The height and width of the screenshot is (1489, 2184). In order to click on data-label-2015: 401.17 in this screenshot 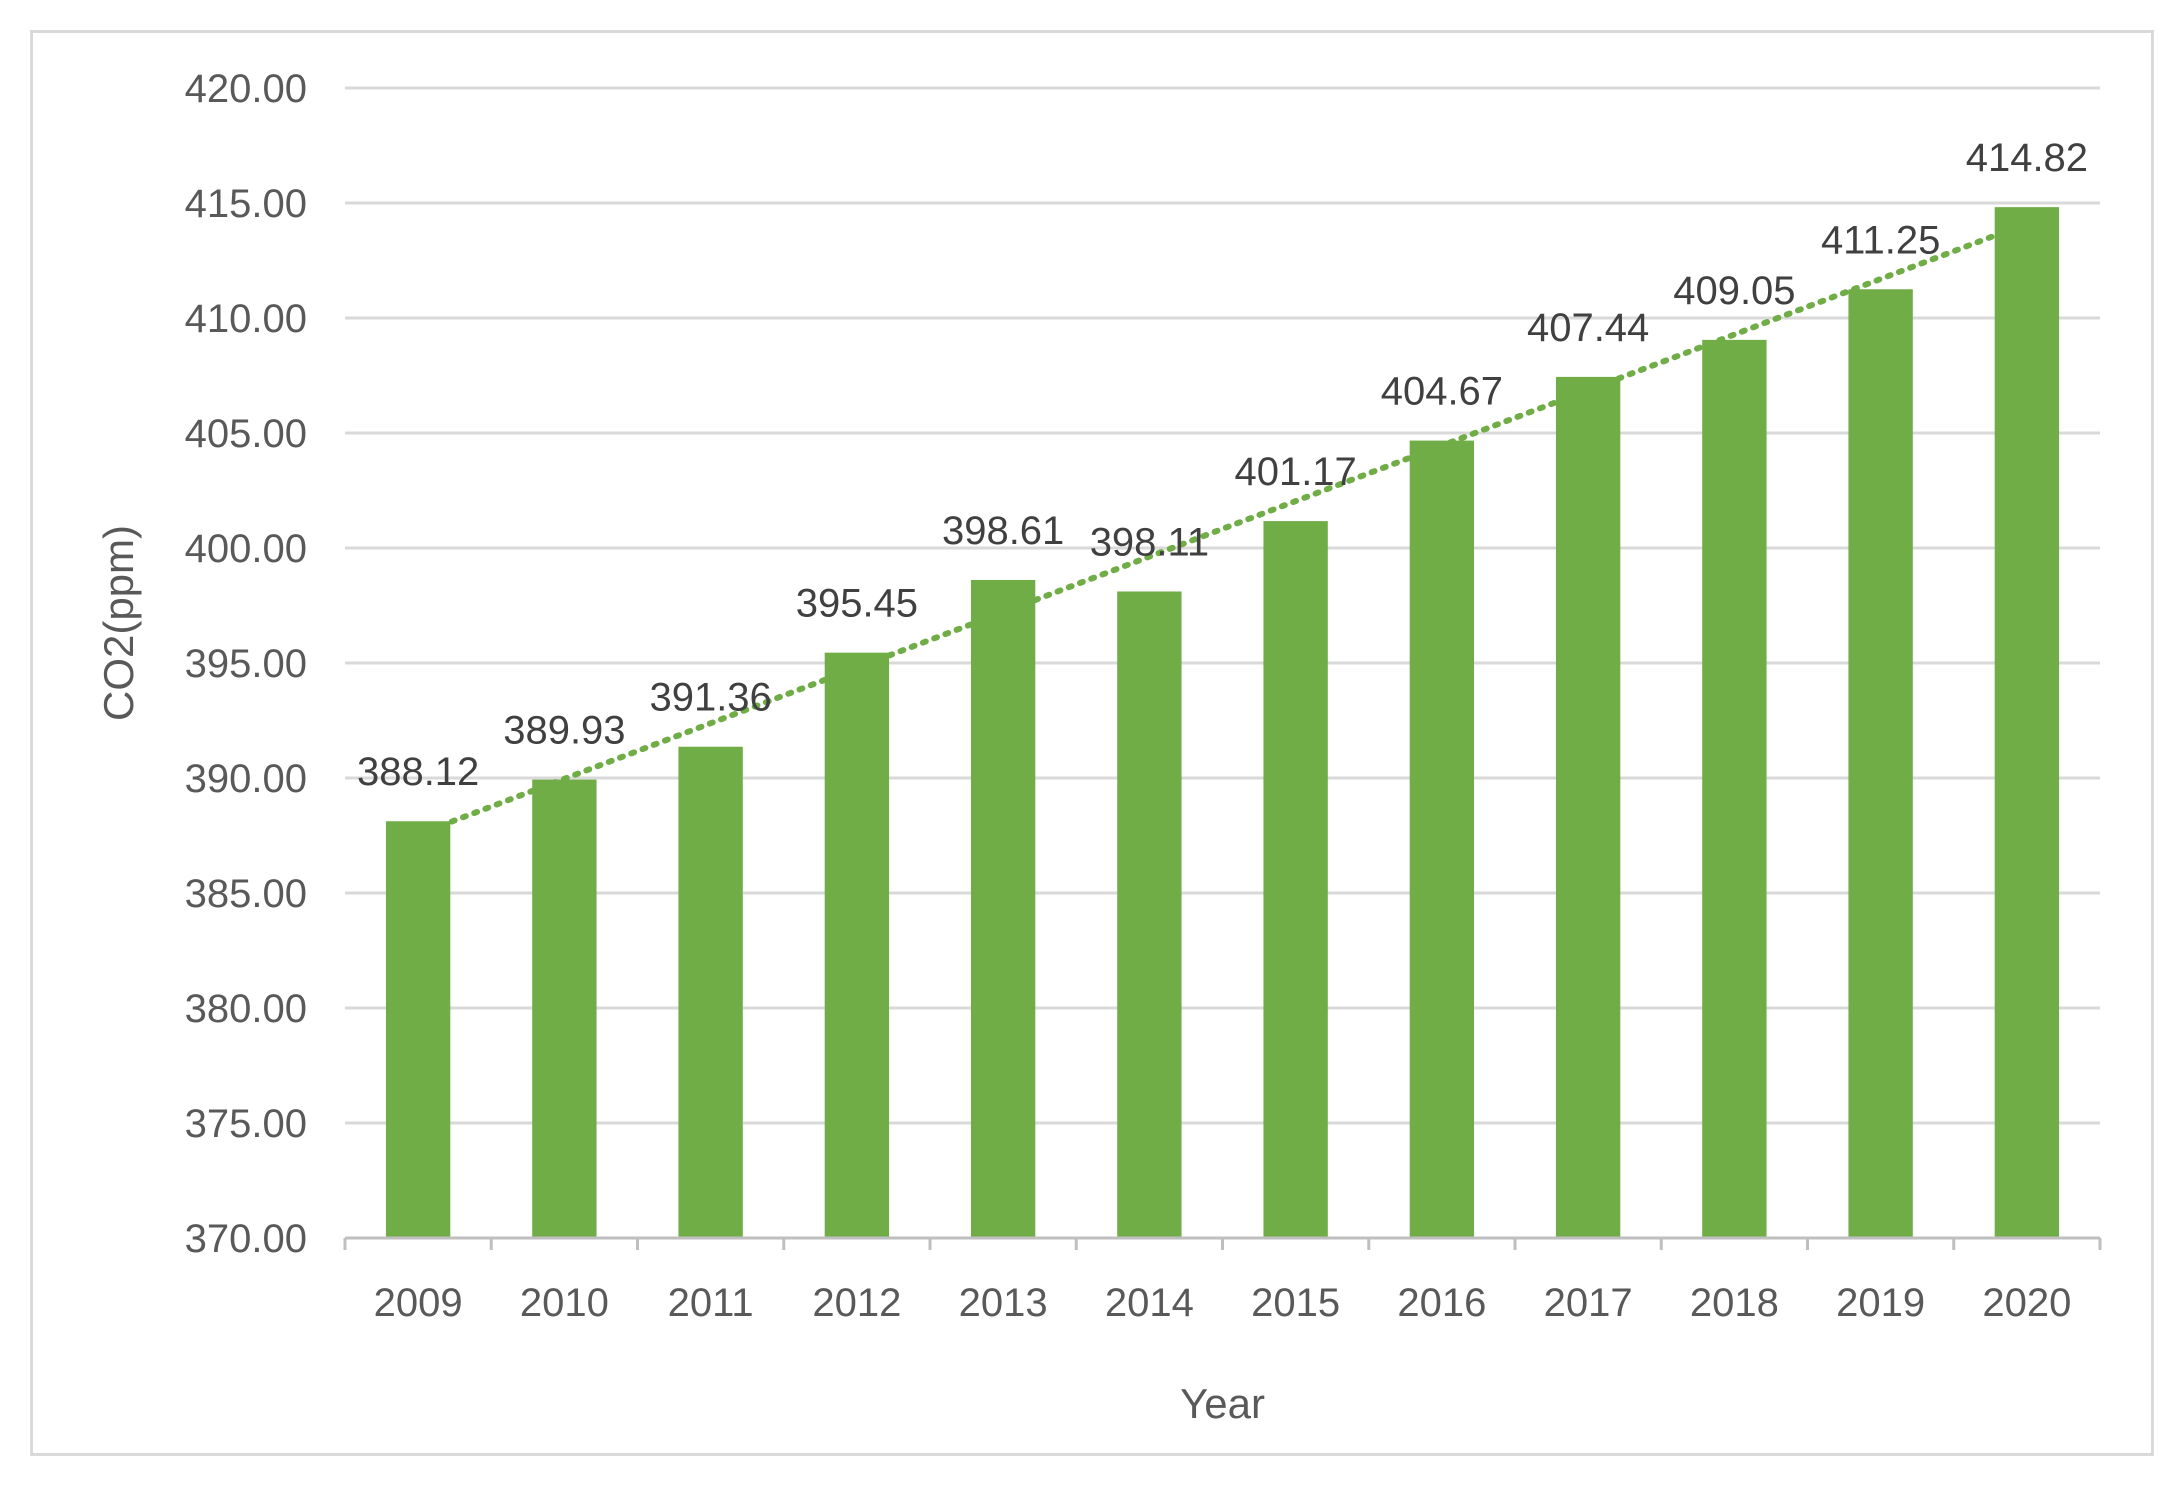, I will do `click(1295, 472)`.